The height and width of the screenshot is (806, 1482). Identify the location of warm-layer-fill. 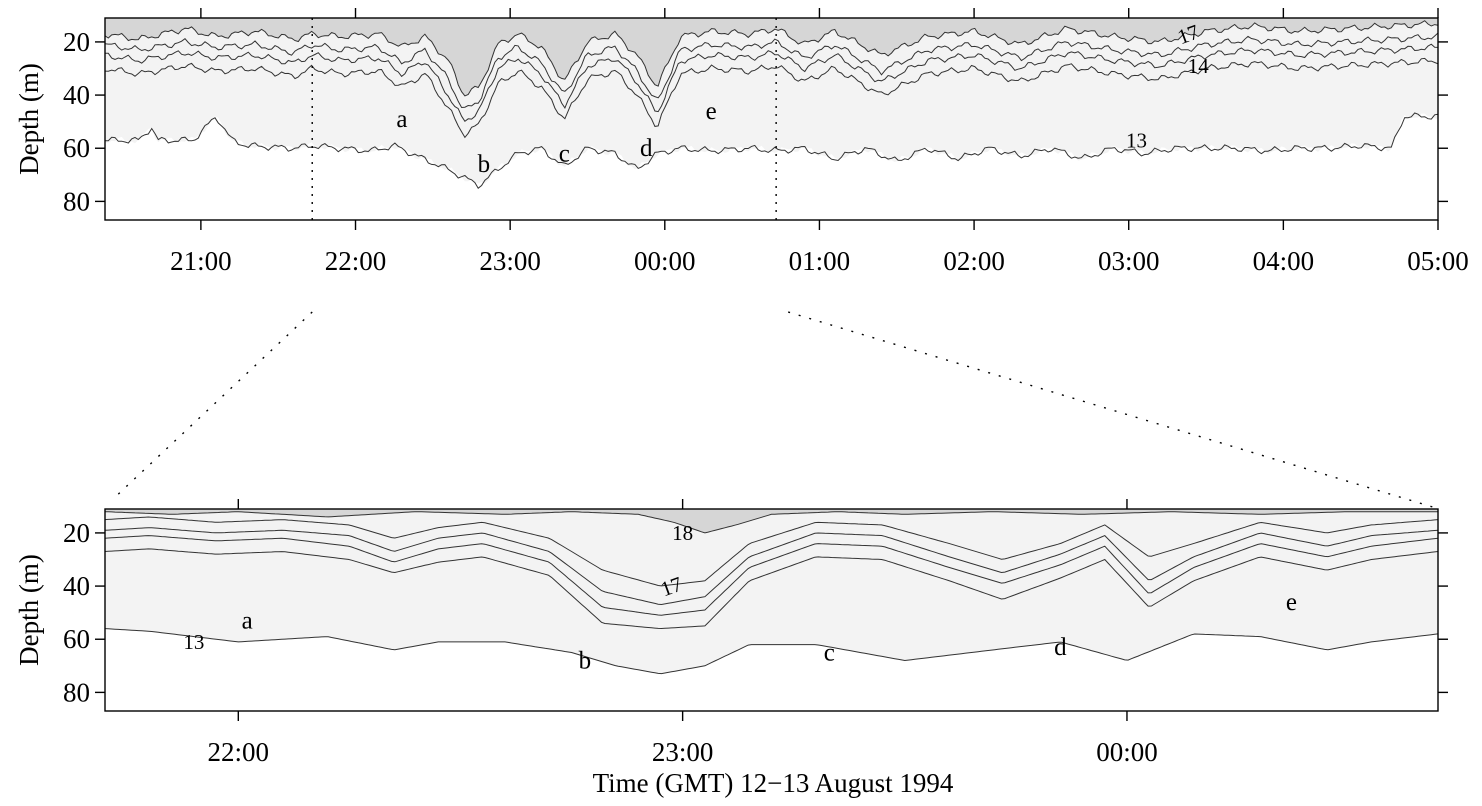
(771, 57).